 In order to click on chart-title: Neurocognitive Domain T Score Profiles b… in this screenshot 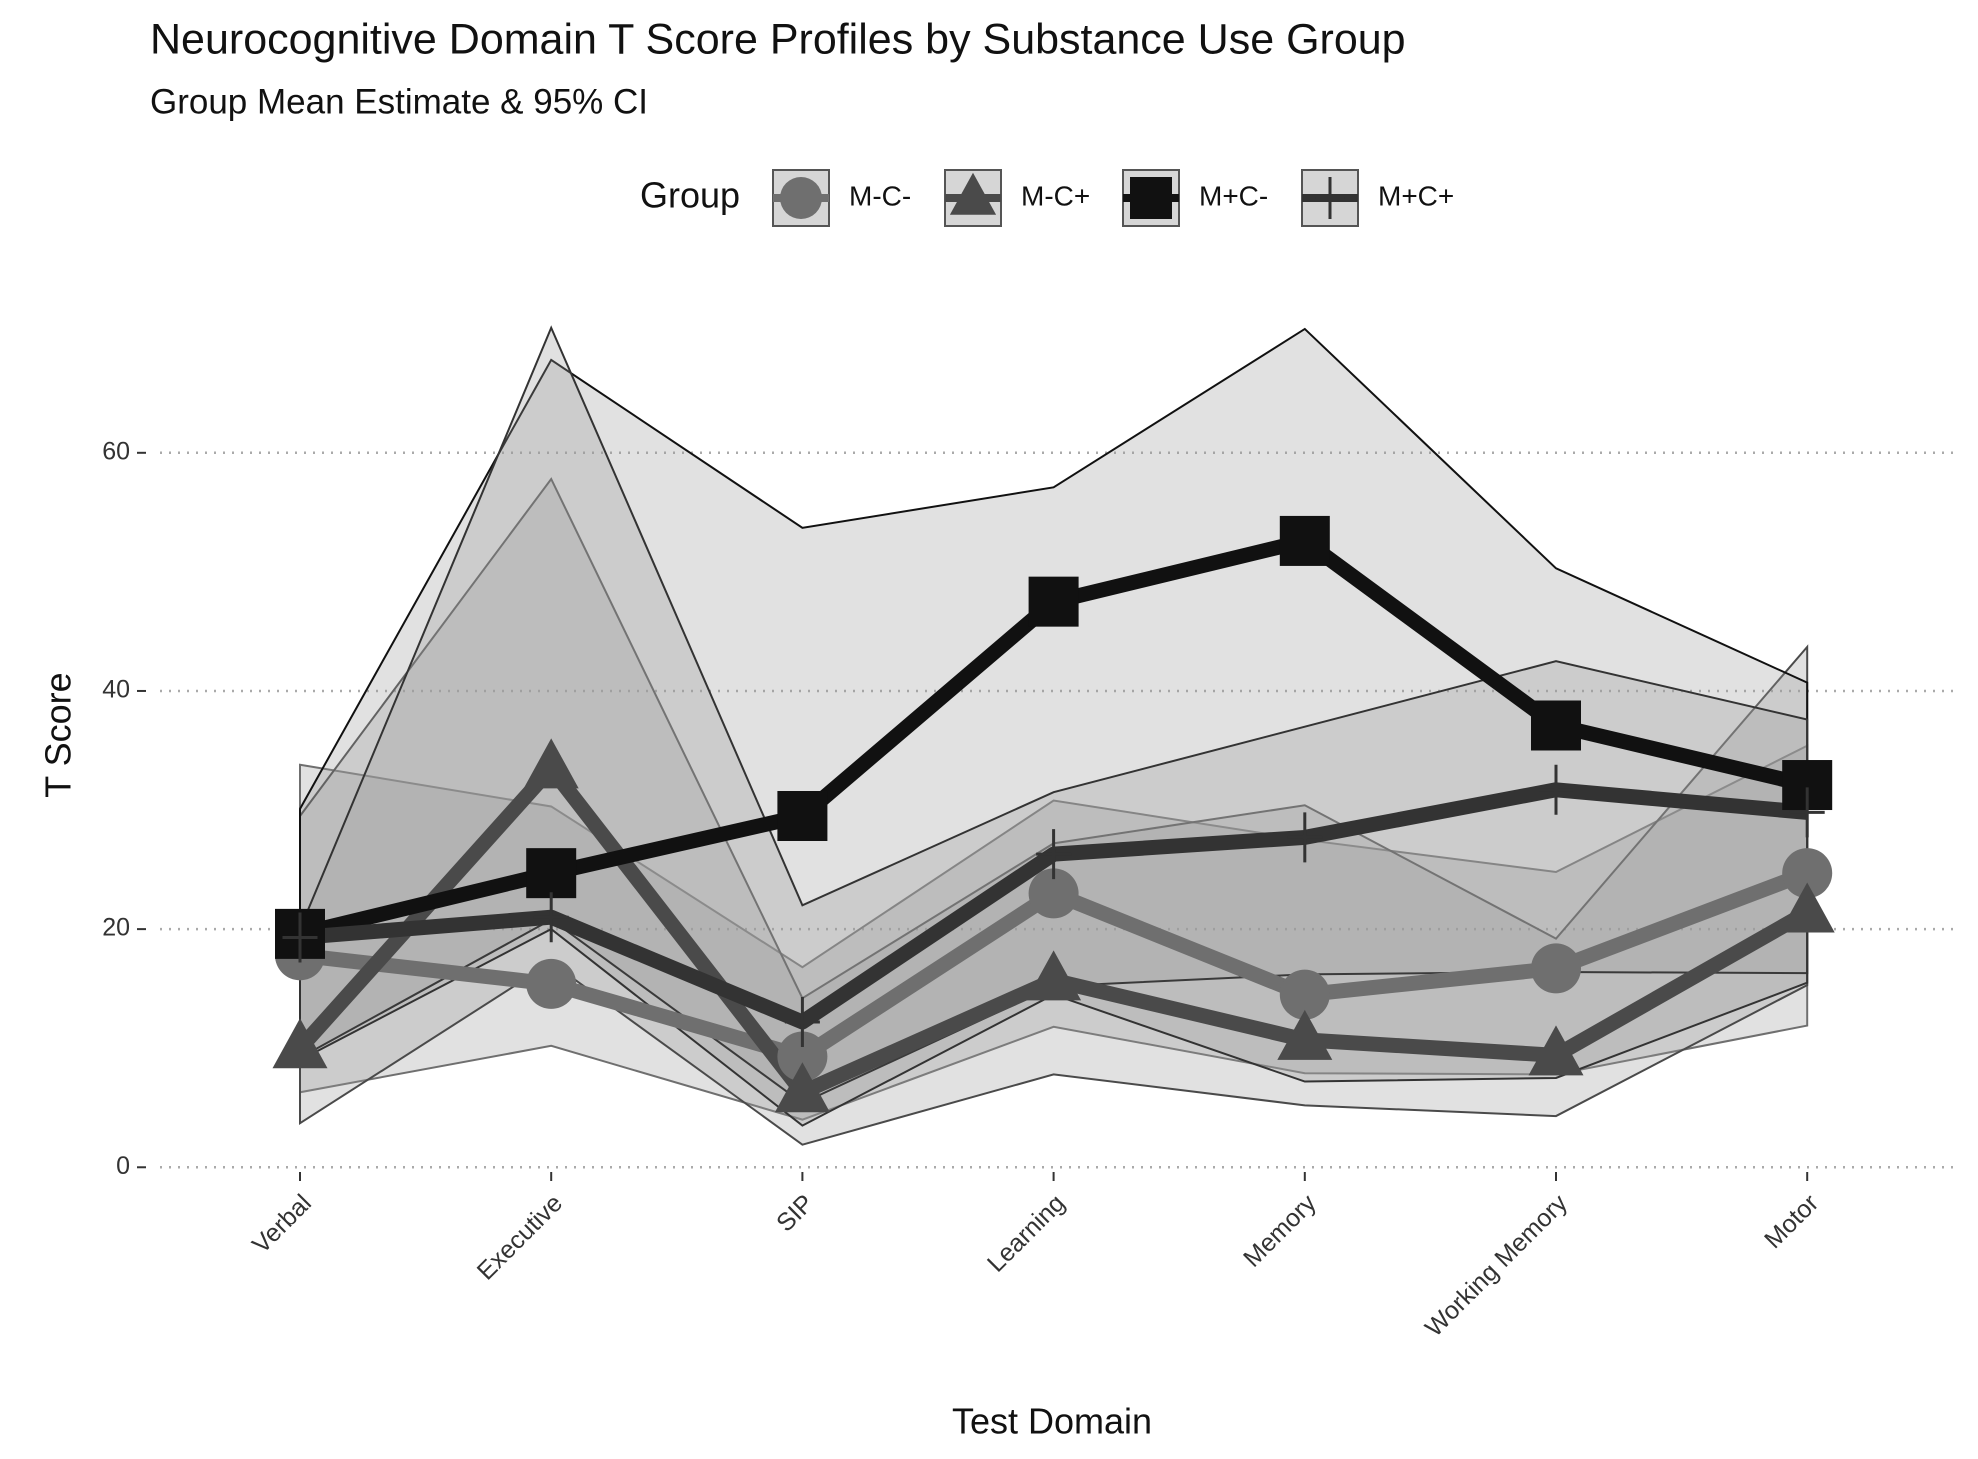, I will do `click(778, 39)`.